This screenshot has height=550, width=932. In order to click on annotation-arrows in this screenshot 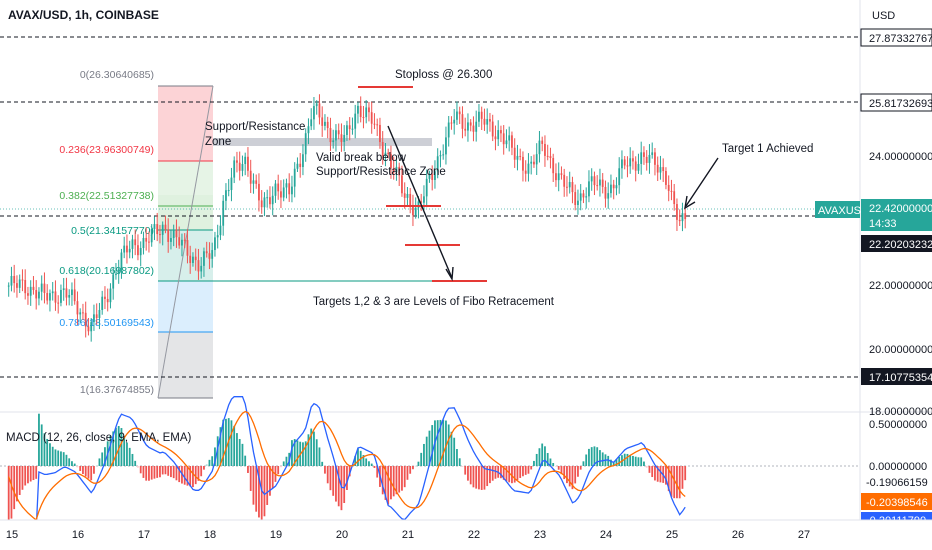, I will do `click(553, 203)`.